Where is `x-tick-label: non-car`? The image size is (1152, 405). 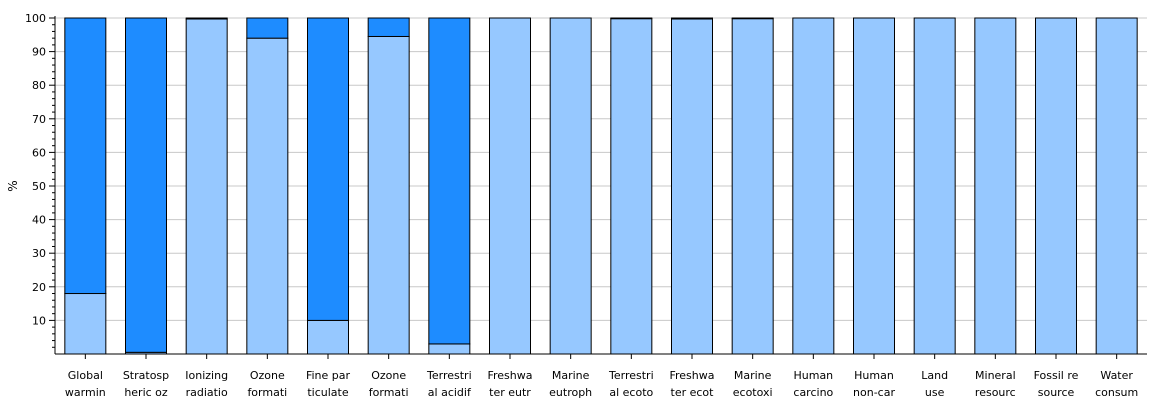
x-tick-label: non-car is located at coordinates (874, 392).